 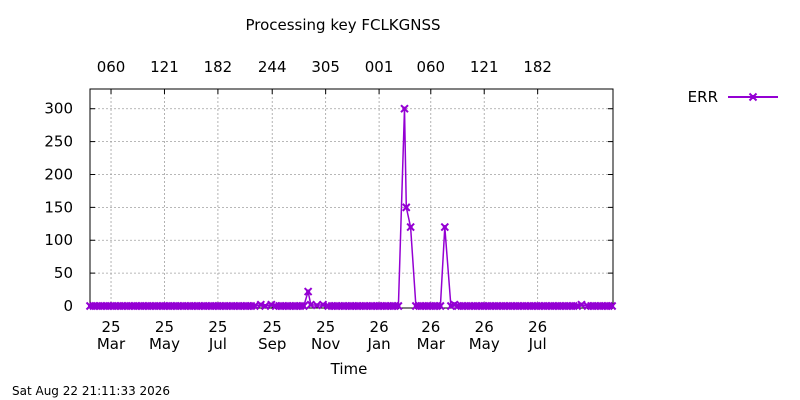 What do you see at coordinates (379, 344) in the screenshot?
I see `x-tick-label-month: Jan` at bounding box center [379, 344].